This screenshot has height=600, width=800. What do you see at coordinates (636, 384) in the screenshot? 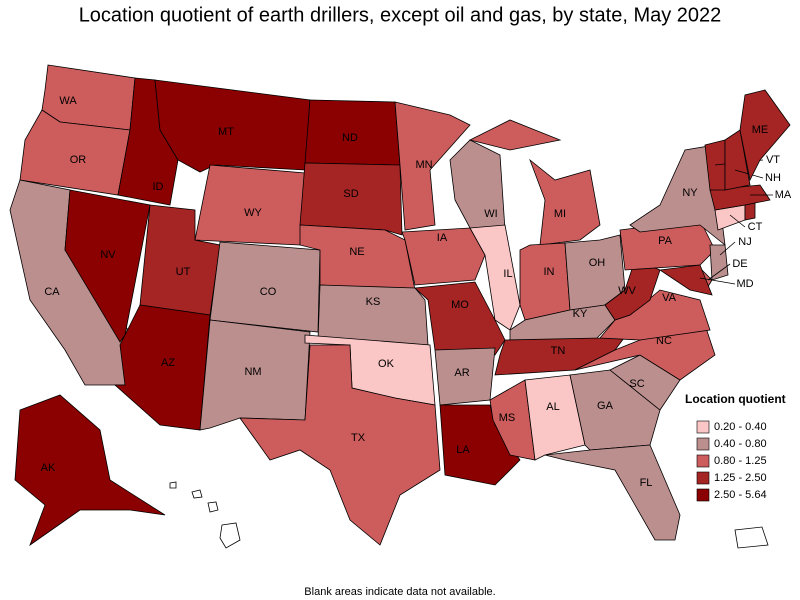
I see `state-label: SC` at bounding box center [636, 384].